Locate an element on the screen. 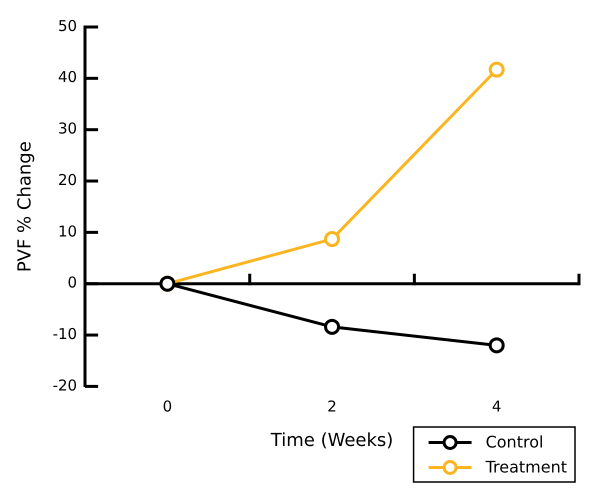 The width and height of the screenshot is (600, 500). x-tick-label: 2 is located at coordinates (332, 406).